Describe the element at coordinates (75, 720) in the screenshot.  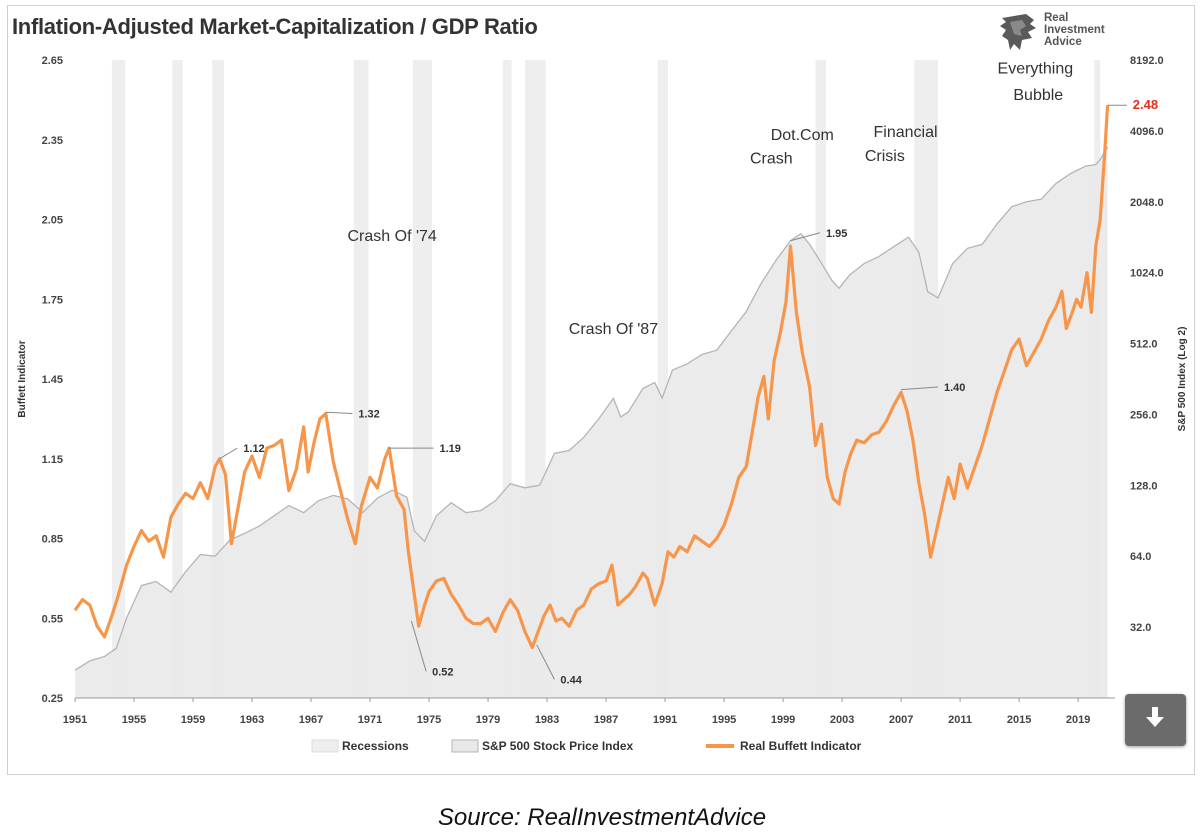
I see `x-tick-label: 1951` at that location.